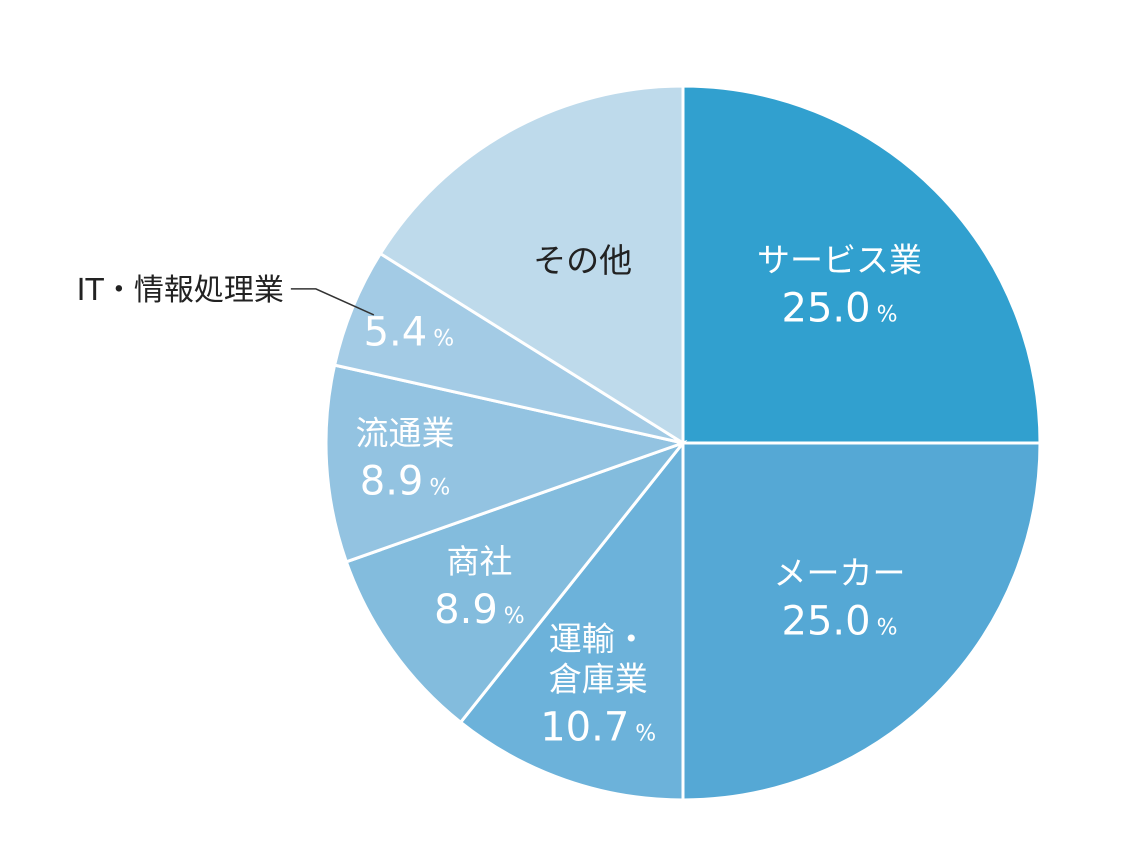 The height and width of the screenshot is (865, 1131). What do you see at coordinates (409, 332) in the screenshot?
I see `slice-value-5: 5.4%` at bounding box center [409, 332].